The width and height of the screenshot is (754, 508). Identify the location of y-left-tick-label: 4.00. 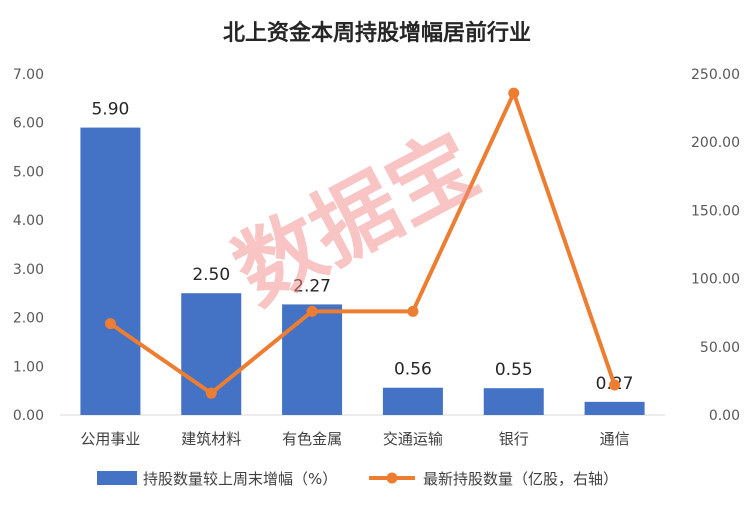
(28, 221).